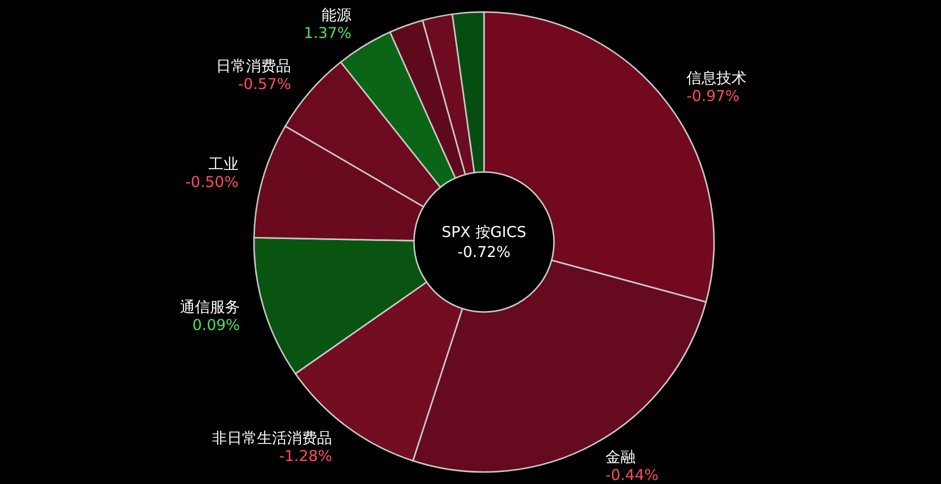 The image size is (941, 484). What do you see at coordinates (328, 33) in the screenshot?
I see `text: 1.37%` at bounding box center [328, 33].